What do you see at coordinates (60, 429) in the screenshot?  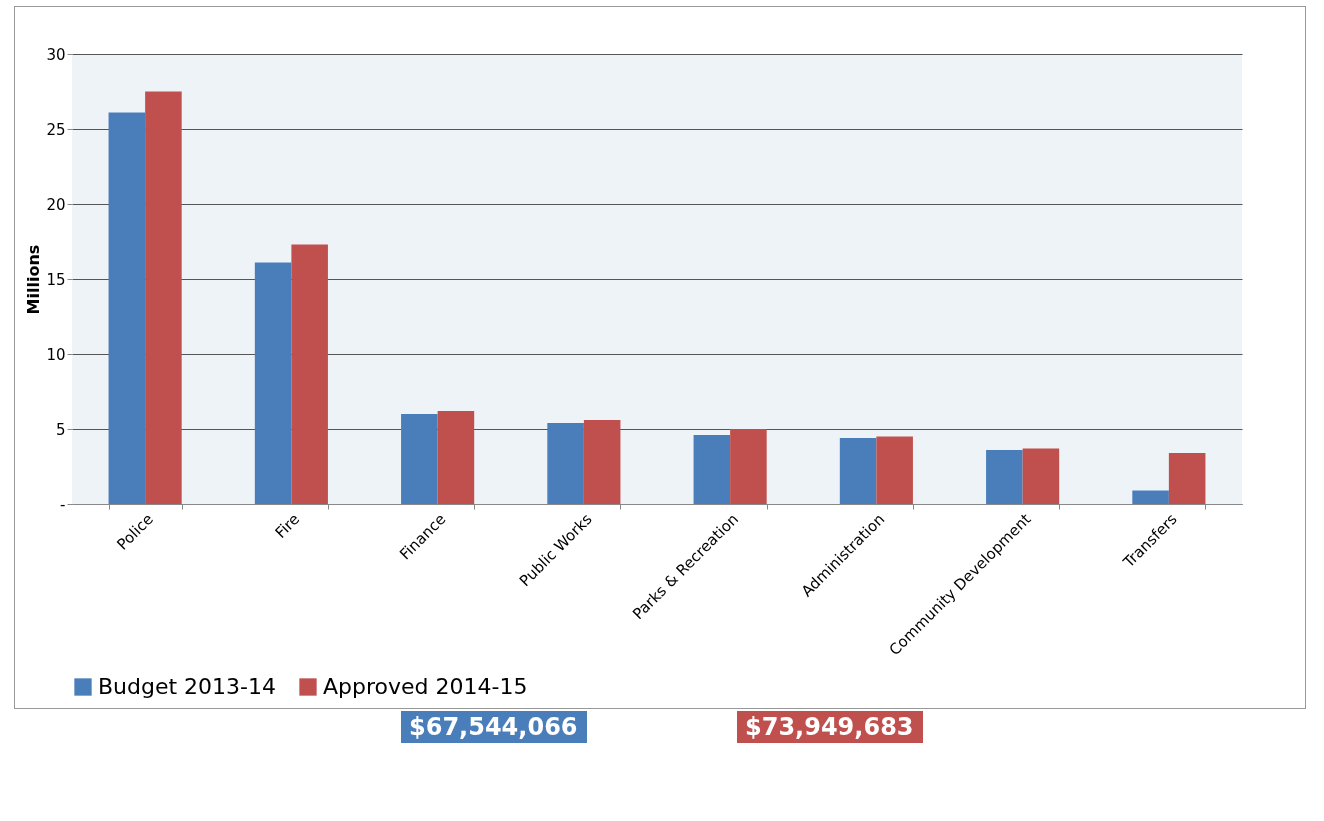 I see `y-tick-label: 5` at bounding box center [60, 429].